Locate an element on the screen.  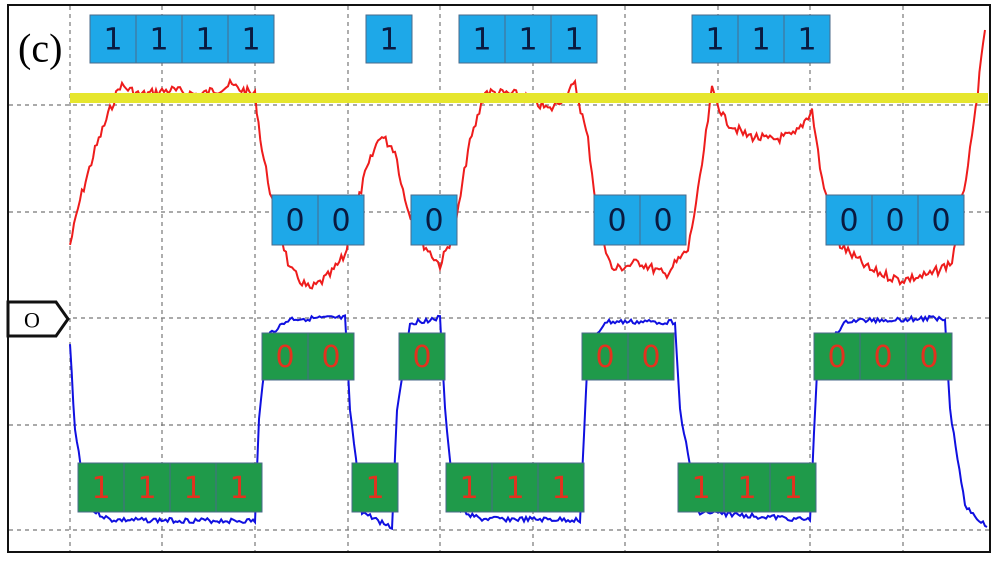
marker-label: O is located at coordinates (32, 320).